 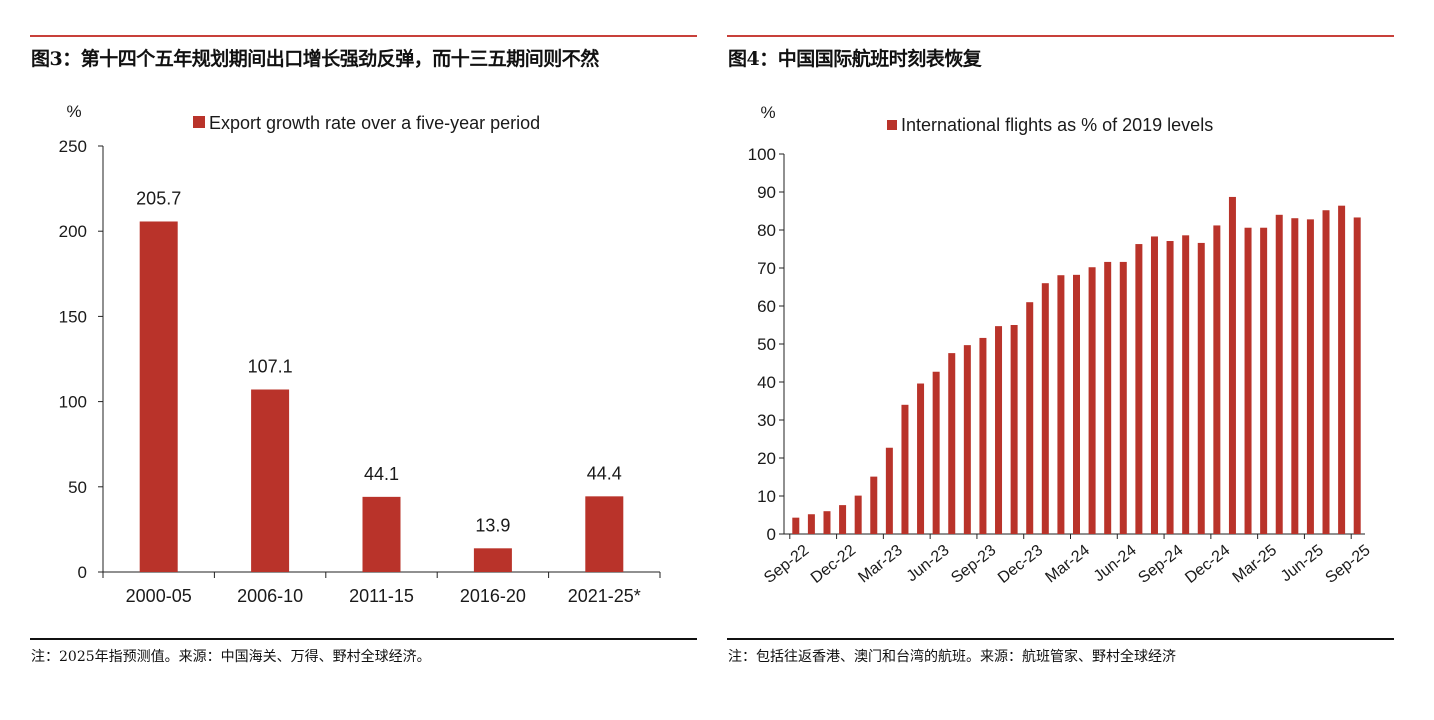 What do you see at coordinates (381, 474) in the screenshot?
I see `data-label: 44.1` at bounding box center [381, 474].